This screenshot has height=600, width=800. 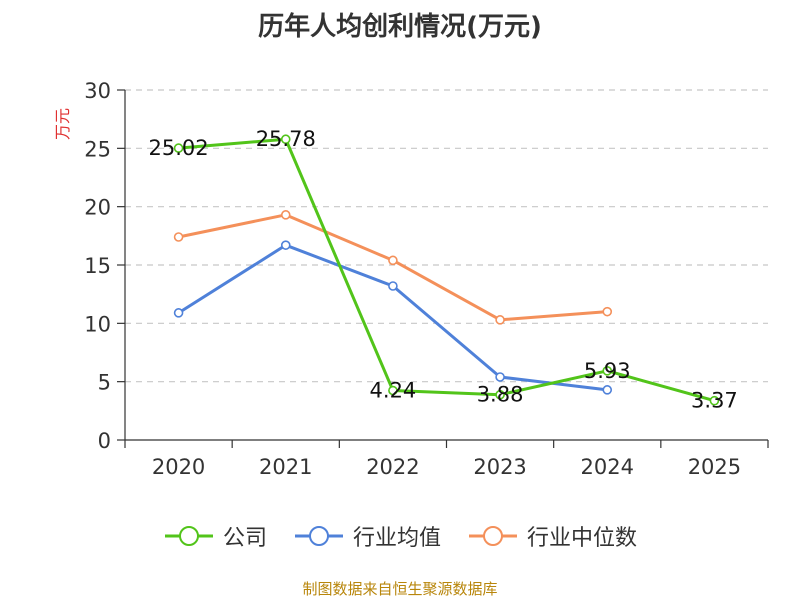 I want to click on legend-item: 行业中位数, so click(x=552, y=536).